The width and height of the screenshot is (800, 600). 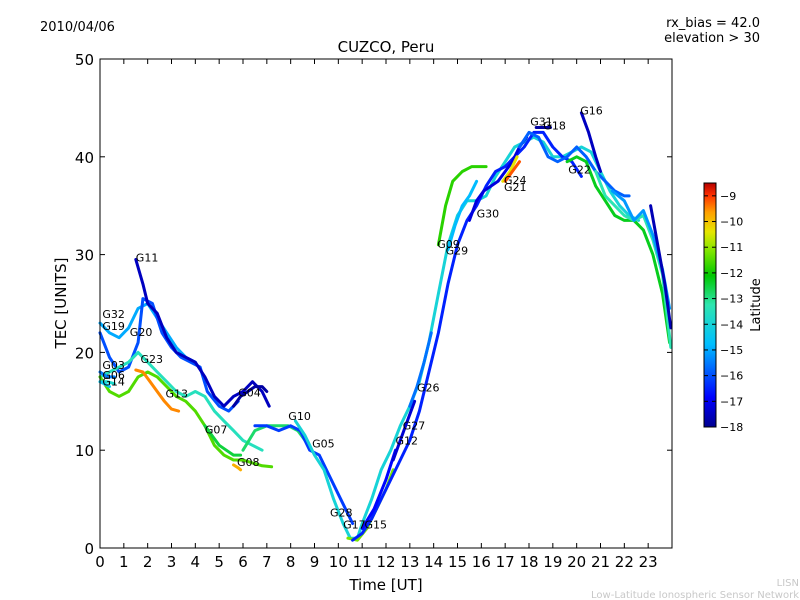 I want to click on label-g28: G28, so click(x=341, y=513).